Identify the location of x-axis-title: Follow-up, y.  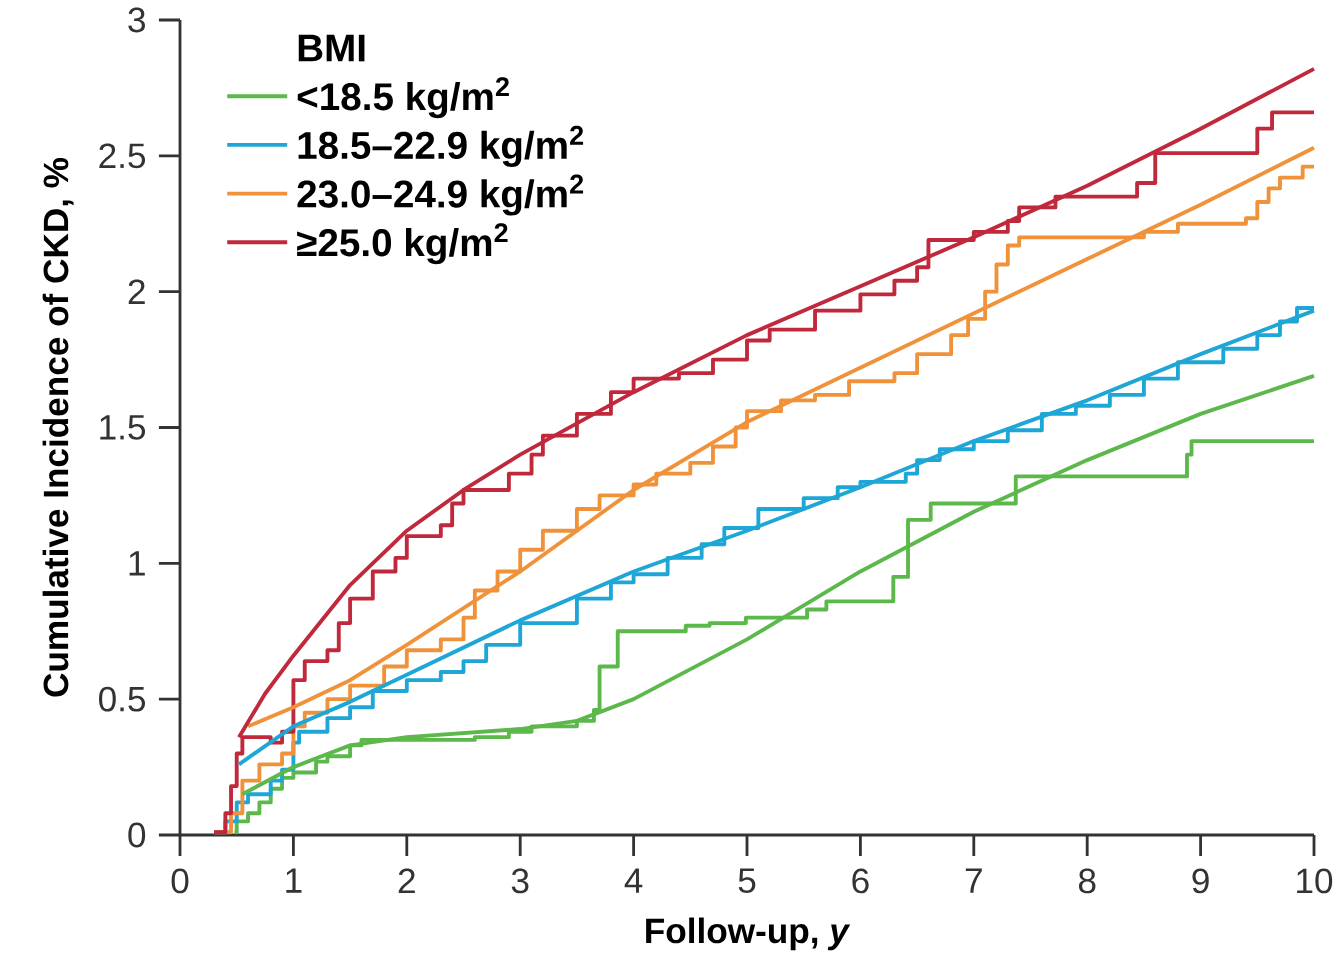
(748, 934).